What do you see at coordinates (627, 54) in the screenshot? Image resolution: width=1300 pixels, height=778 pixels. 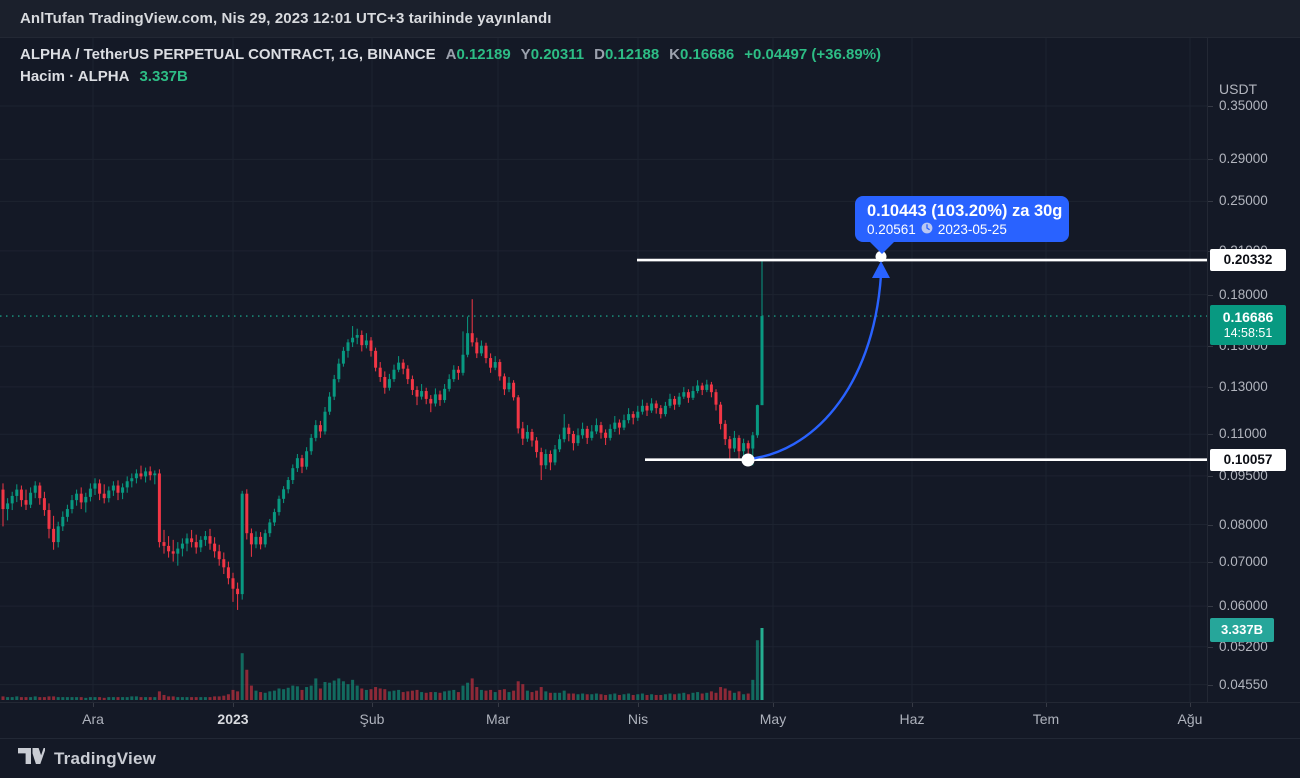 I see `ohlc-low: D0.12188` at bounding box center [627, 54].